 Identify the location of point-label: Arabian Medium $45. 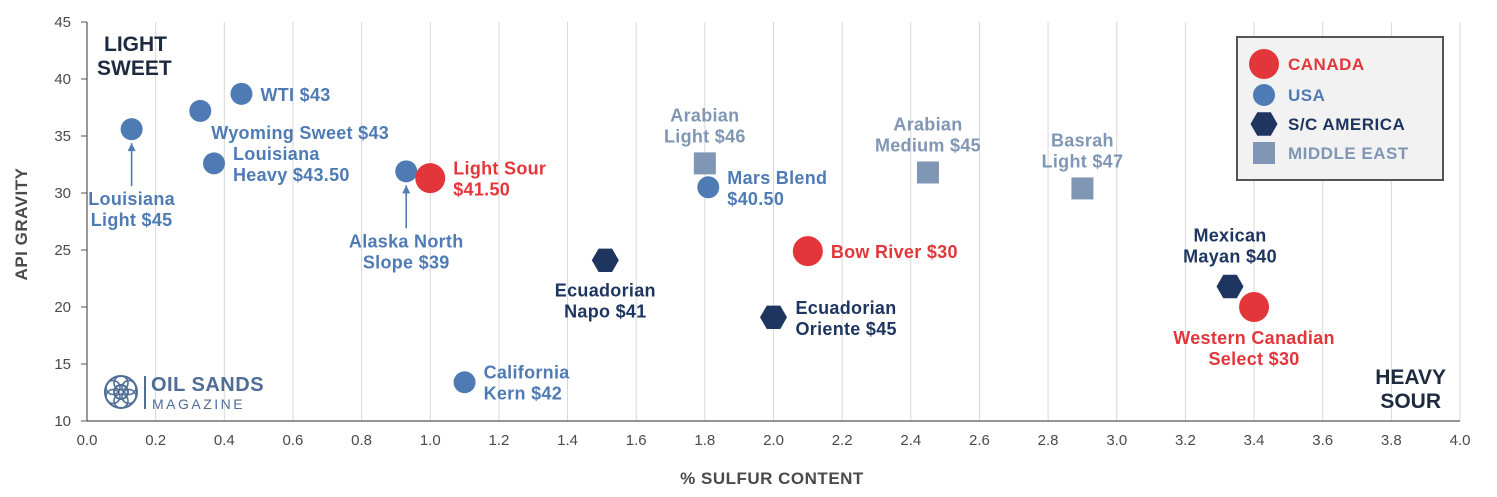
(928, 134).